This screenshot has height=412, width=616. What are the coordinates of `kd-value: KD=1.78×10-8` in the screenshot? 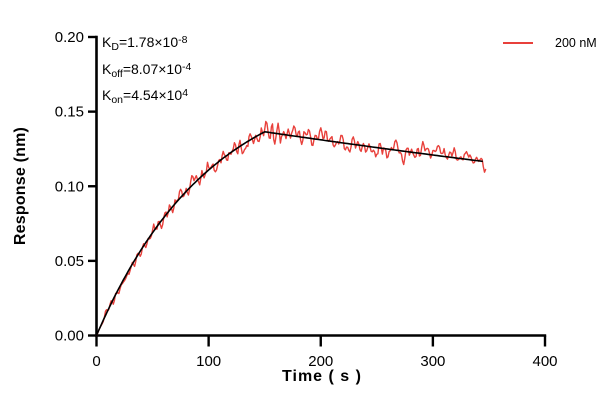 It's located at (146, 44).